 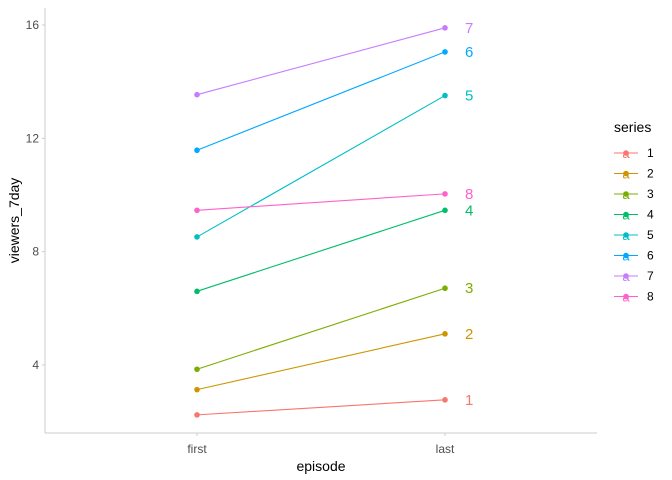 I want to click on end-label-series-8: 8, so click(x=469, y=194).